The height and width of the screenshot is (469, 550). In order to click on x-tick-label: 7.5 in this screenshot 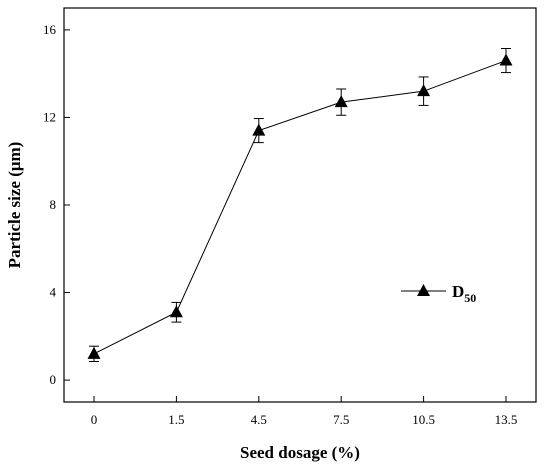, I will do `click(341, 419)`.